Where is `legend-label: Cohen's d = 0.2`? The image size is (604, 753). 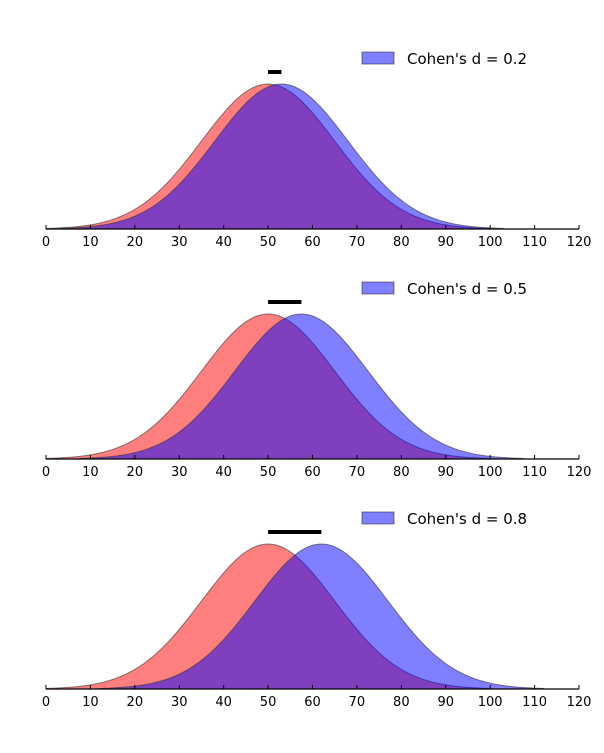 legend-label: Cohen's d = 0.2 is located at coordinates (467, 59).